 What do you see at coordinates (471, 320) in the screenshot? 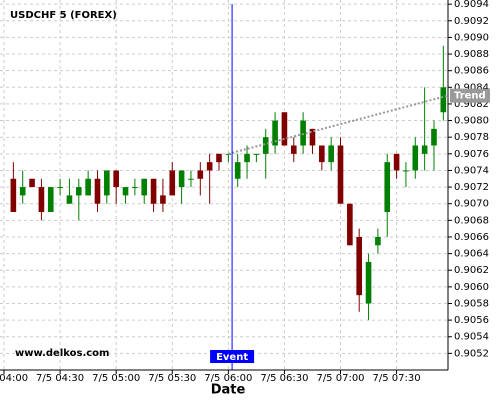
I see `y-tick-label: 0.9056` at bounding box center [471, 320].